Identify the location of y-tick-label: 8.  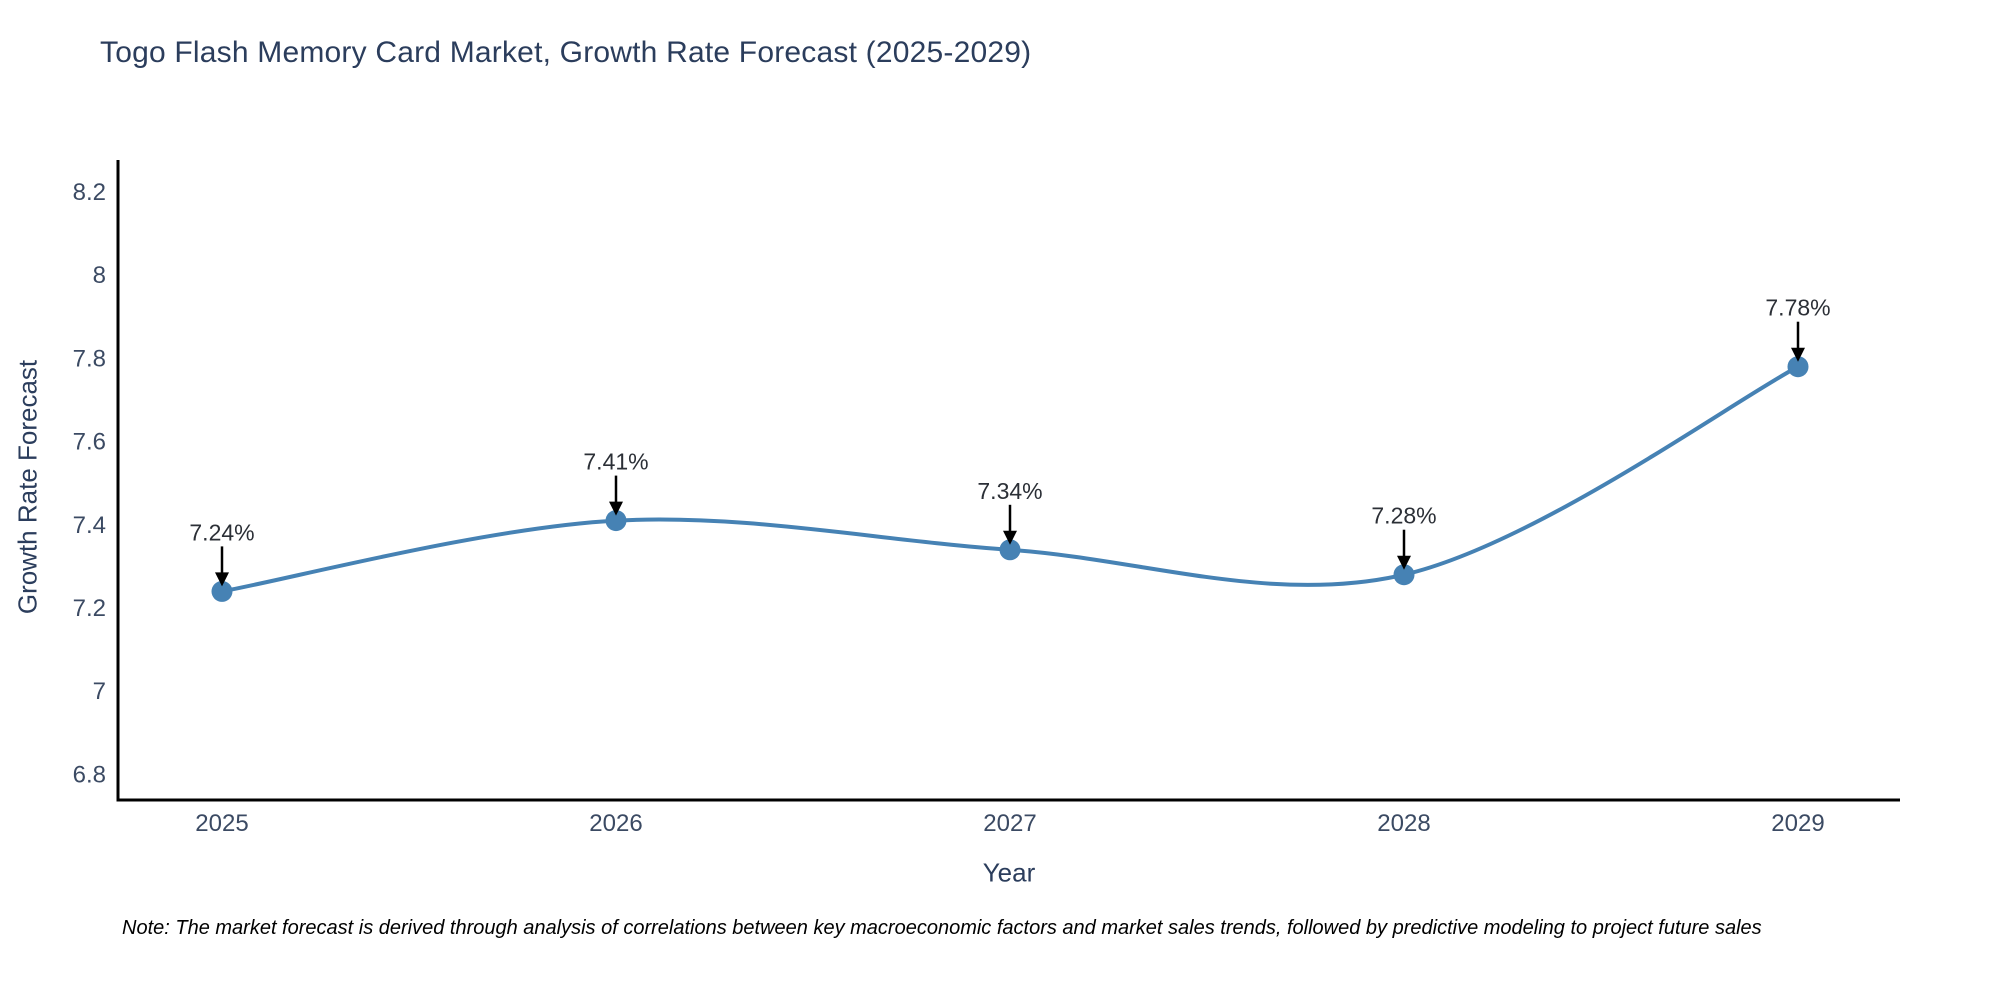
(99, 275).